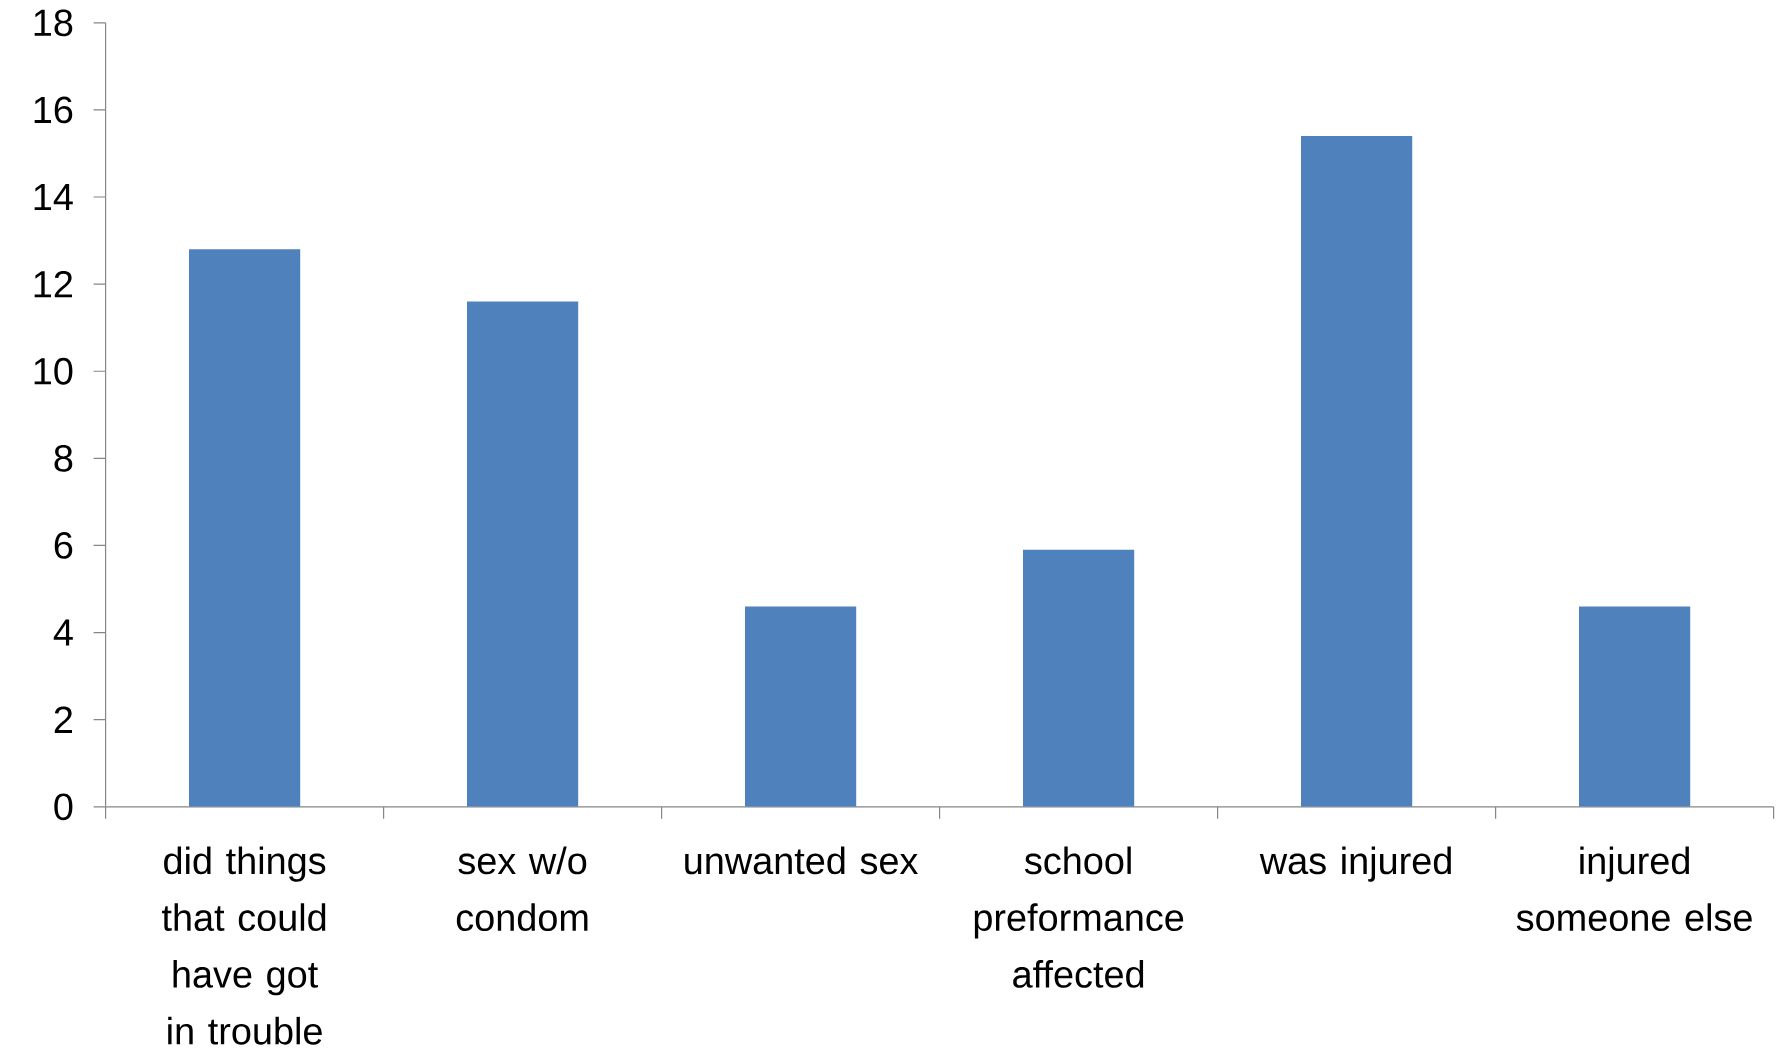 The image size is (1779, 1063). Describe the element at coordinates (63, 632) in the screenshot. I see `y-tick-label: 4` at that location.